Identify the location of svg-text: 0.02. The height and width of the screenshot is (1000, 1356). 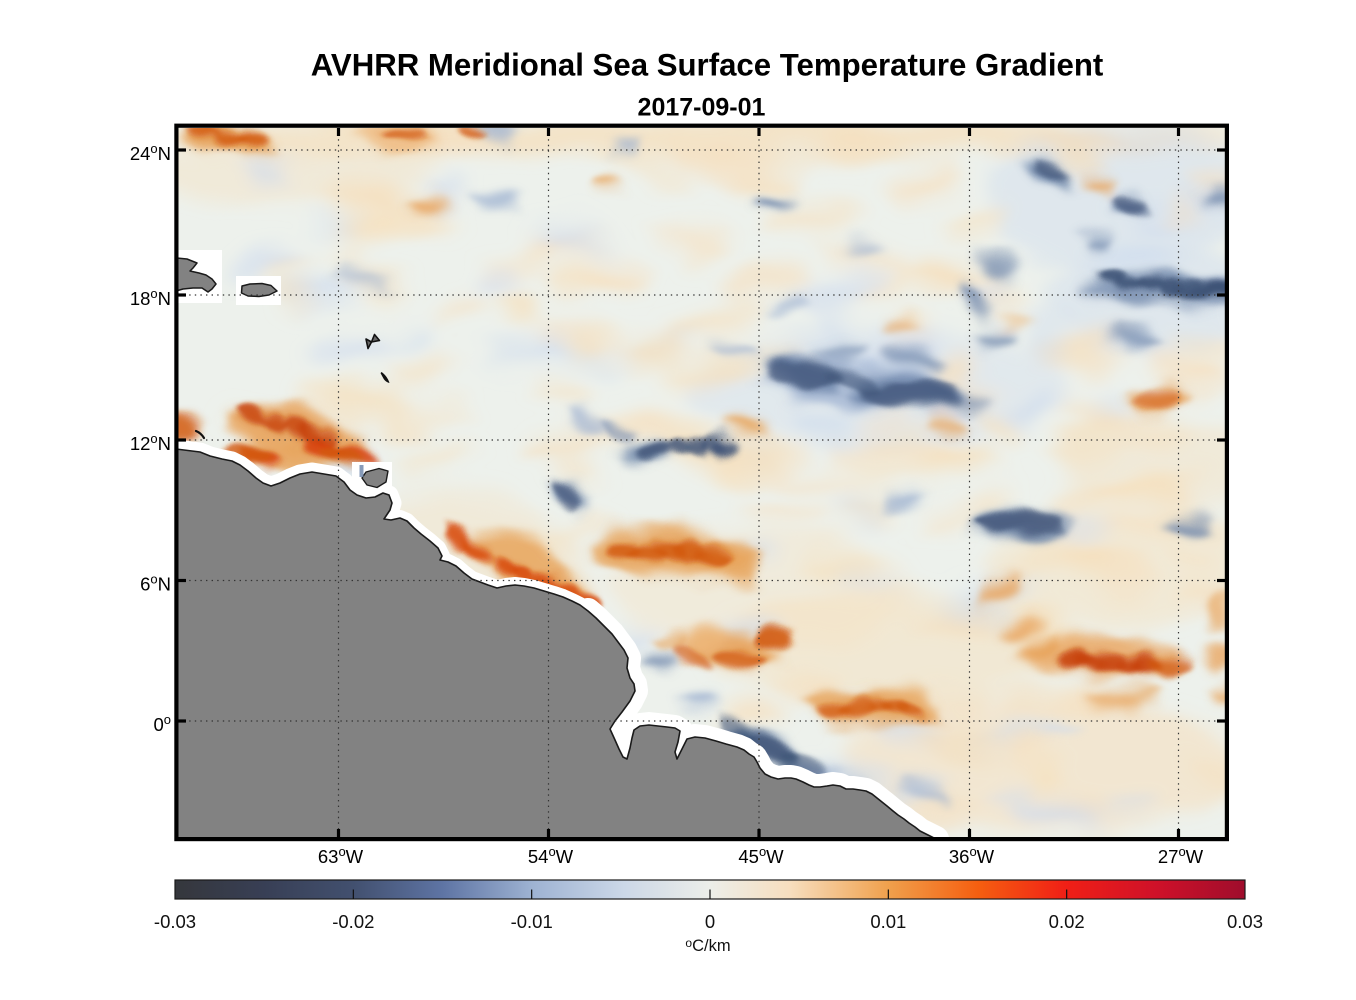
(1067, 921).